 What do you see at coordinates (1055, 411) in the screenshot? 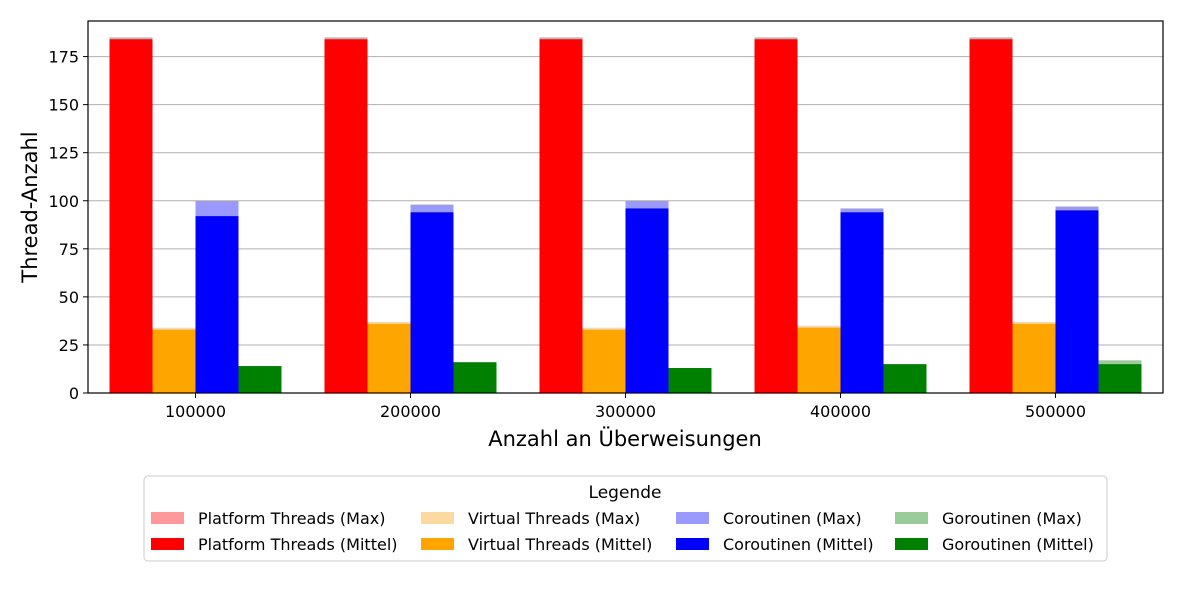
I see `x-tick-label: 500000` at bounding box center [1055, 411].